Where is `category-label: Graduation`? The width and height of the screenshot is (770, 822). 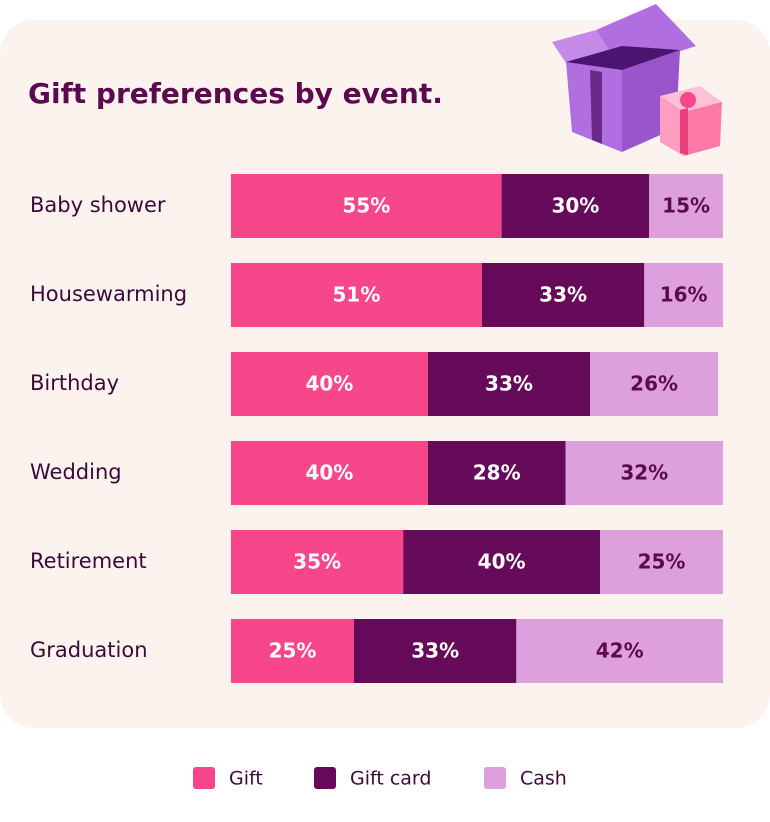
category-label: Graduation is located at coordinates (89, 650).